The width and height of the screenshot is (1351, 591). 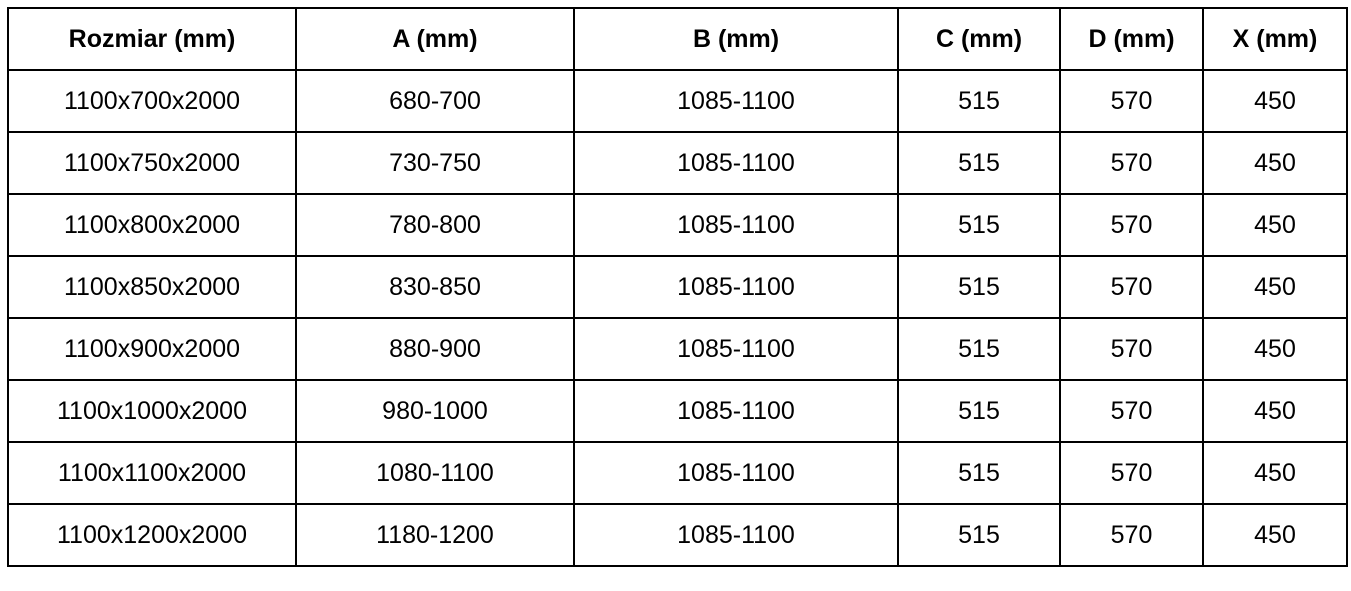 I want to click on cell-rozmiar: 1100x800x2000, so click(x=152, y=225).